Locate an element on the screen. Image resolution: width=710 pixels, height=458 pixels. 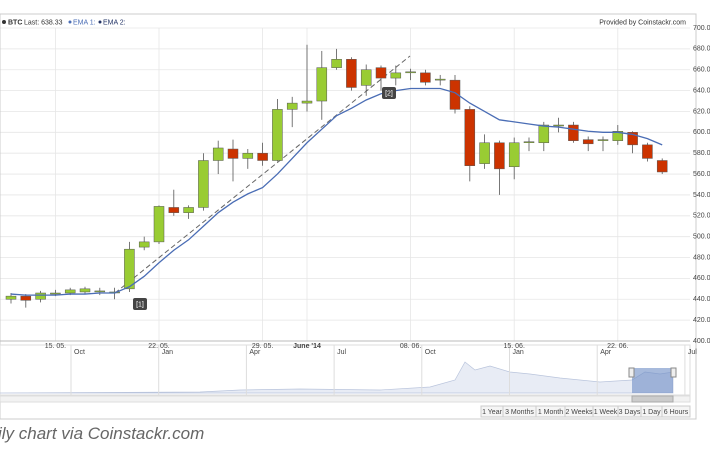
range-button is located at coordinates (676, 411).